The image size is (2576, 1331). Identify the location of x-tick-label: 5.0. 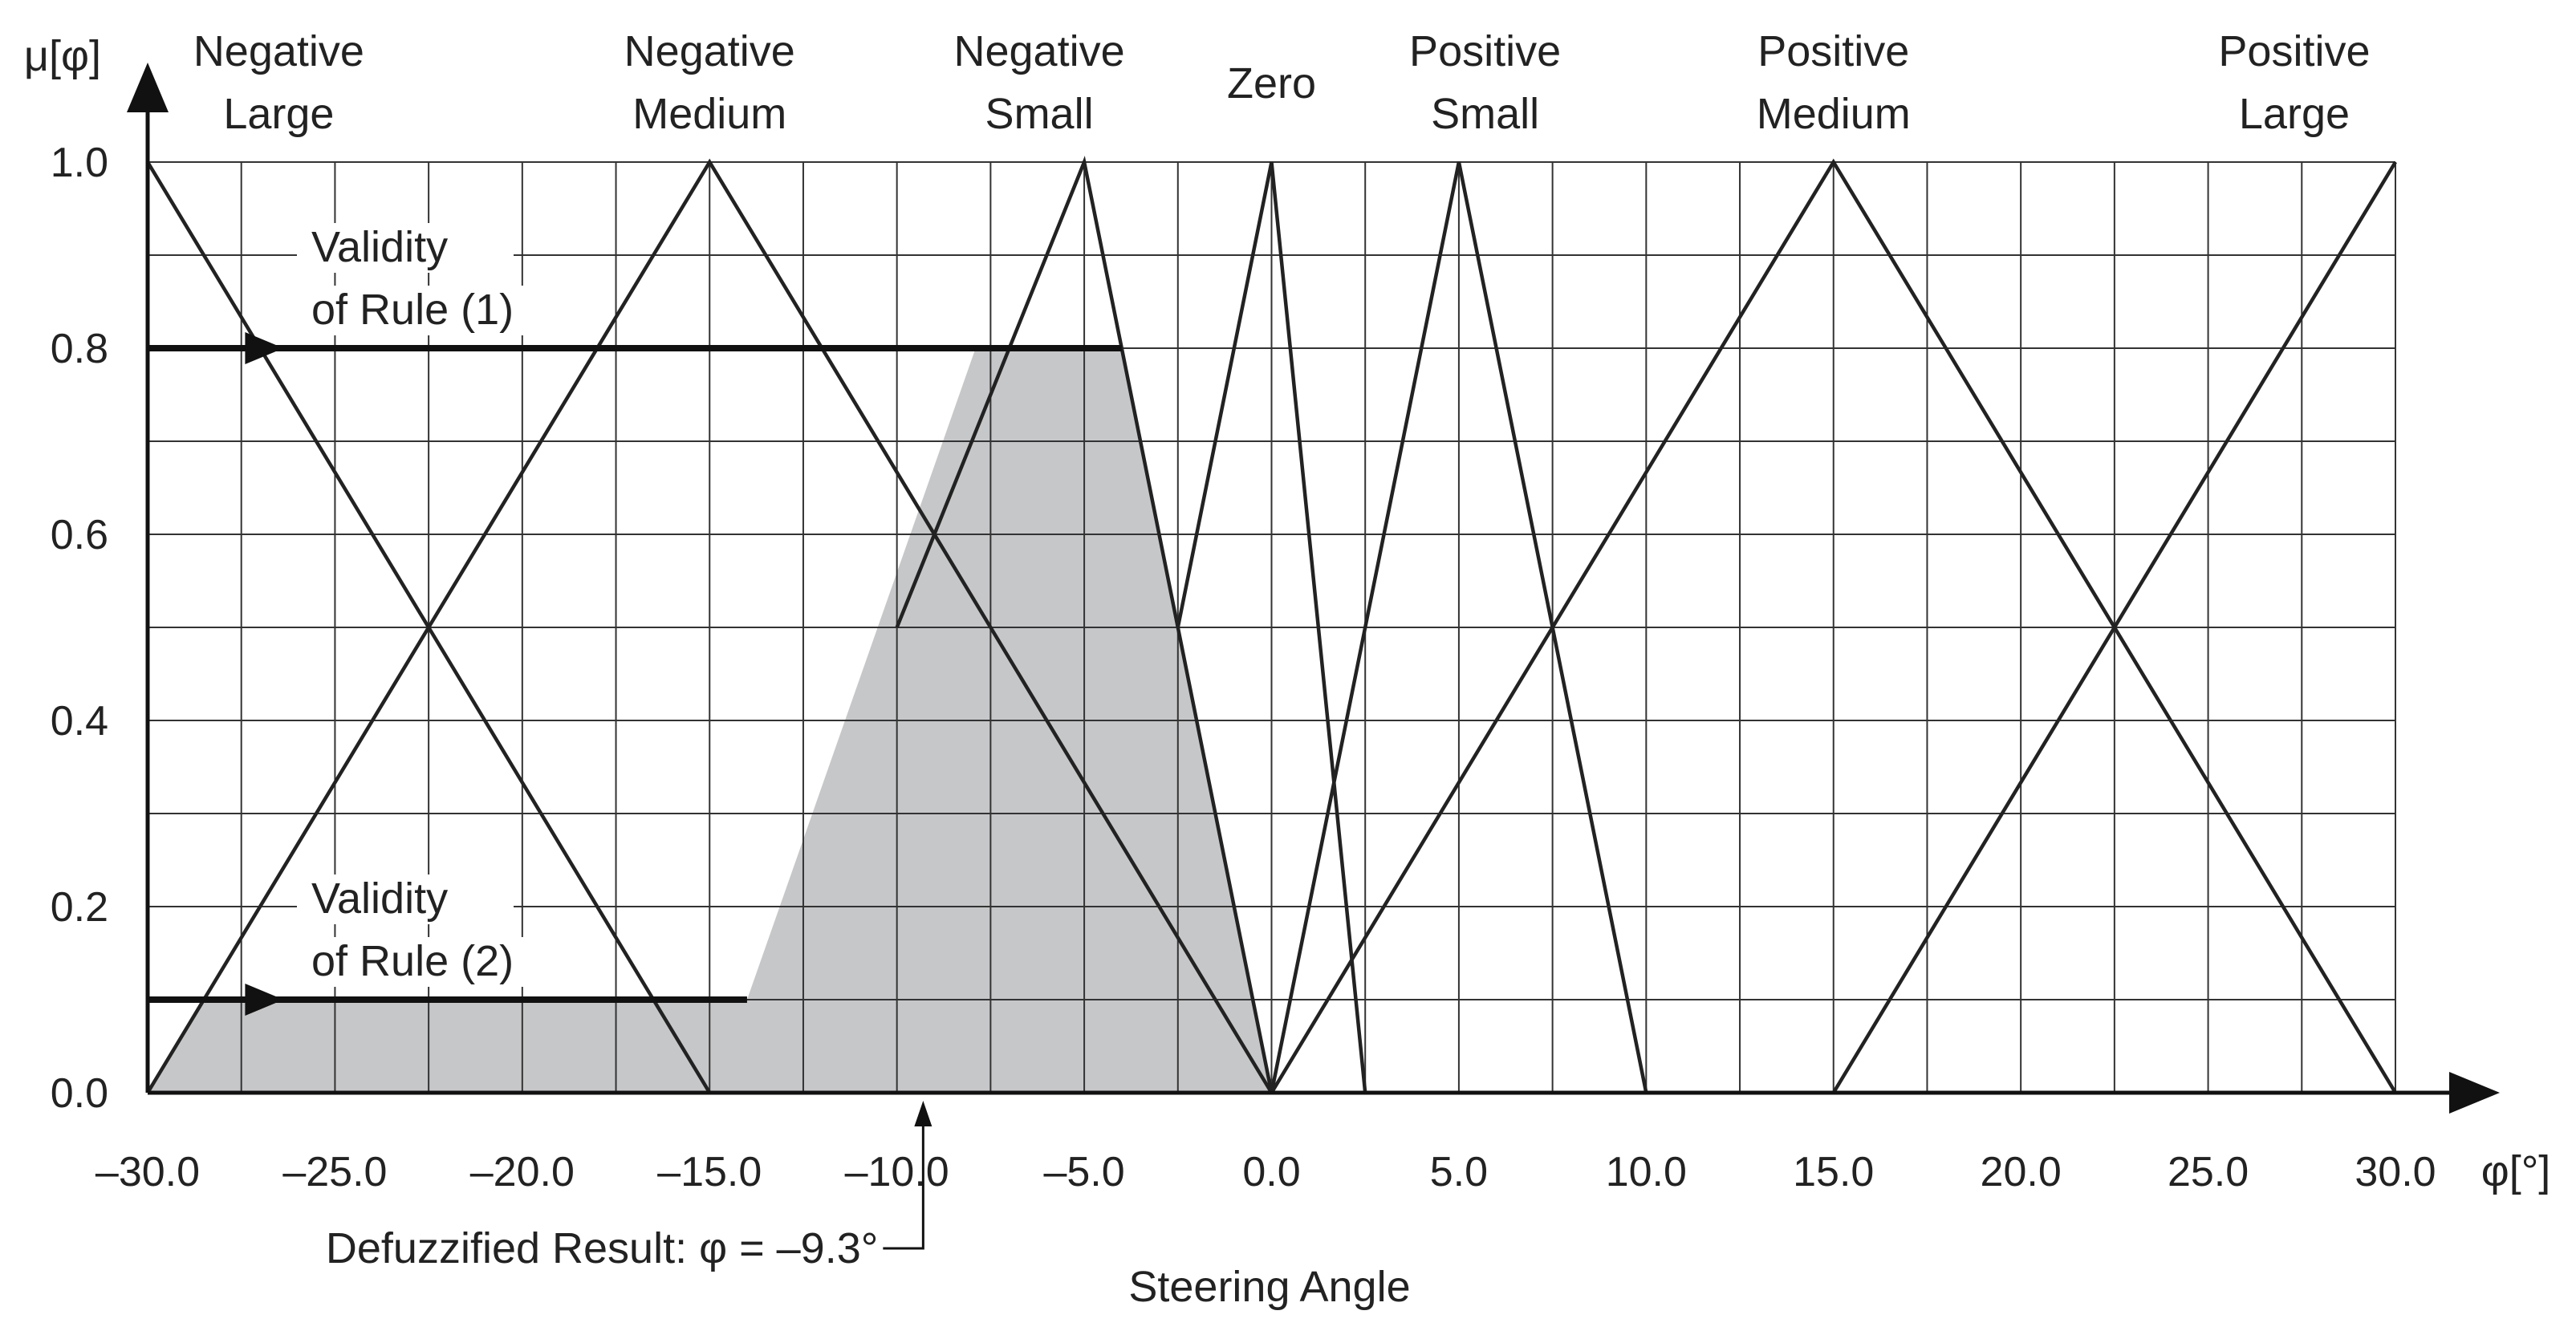
(1459, 1172).